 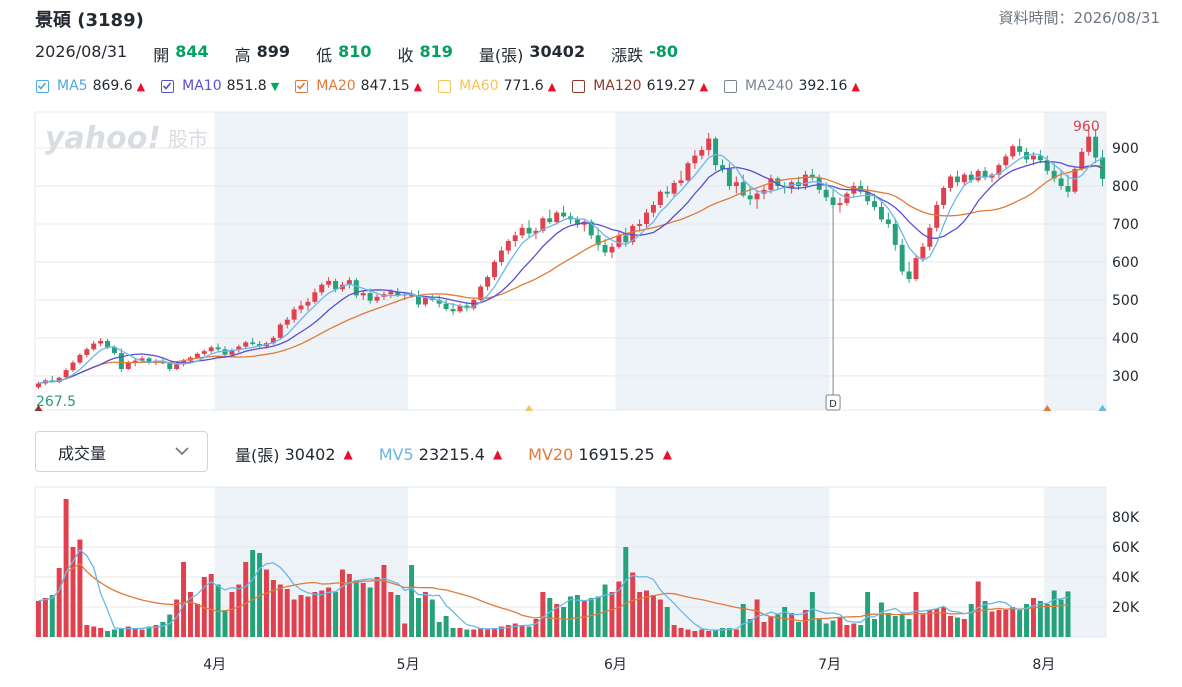 What do you see at coordinates (405, 55) in the screenshot?
I see `close-label: 收` at bounding box center [405, 55].